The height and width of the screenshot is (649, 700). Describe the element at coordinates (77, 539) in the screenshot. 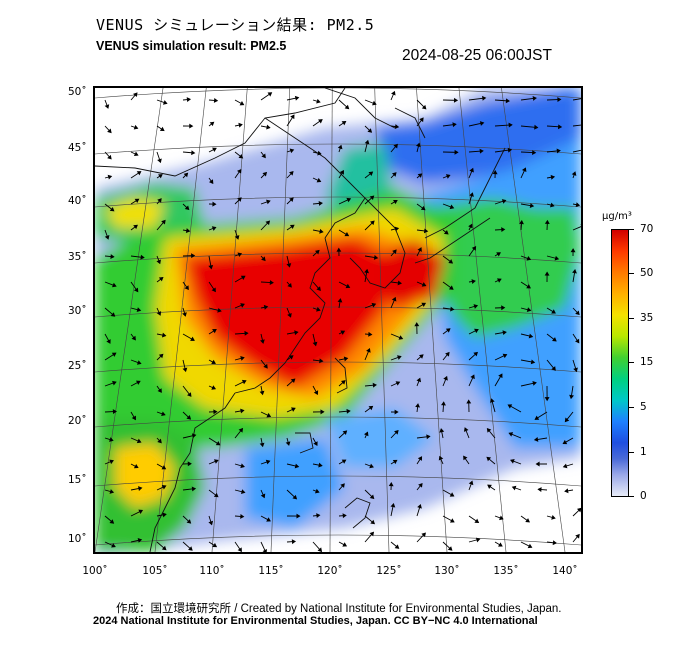

I see `latitude-tick-label: 10˚` at that location.